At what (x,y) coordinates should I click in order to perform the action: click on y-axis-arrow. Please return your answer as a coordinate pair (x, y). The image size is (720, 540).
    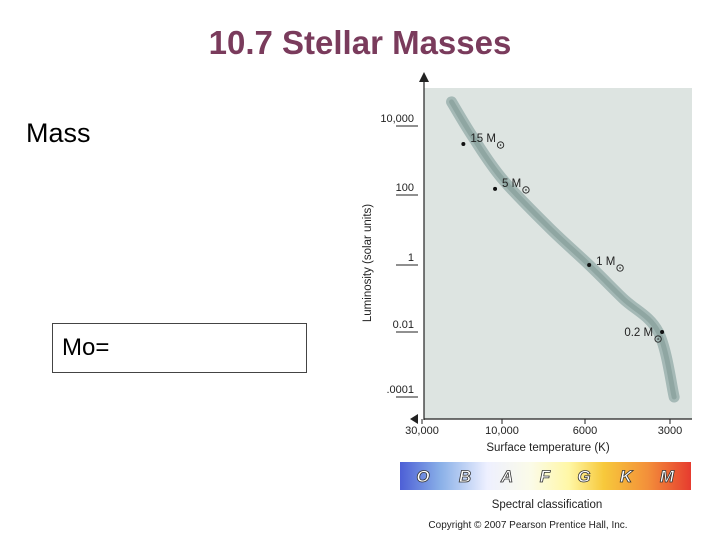
    Looking at the image, I should click on (424, 77).